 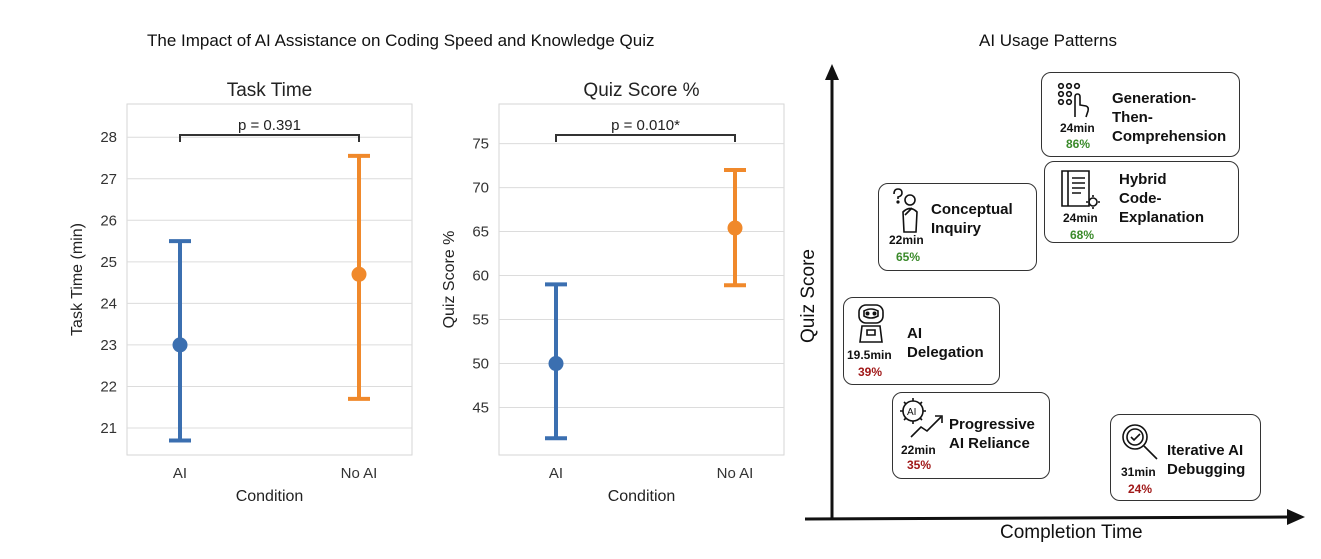 What do you see at coordinates (1138, 472) in the screenshot?
I see `pattern-time: 31min` at bounding box center [1138, 472].